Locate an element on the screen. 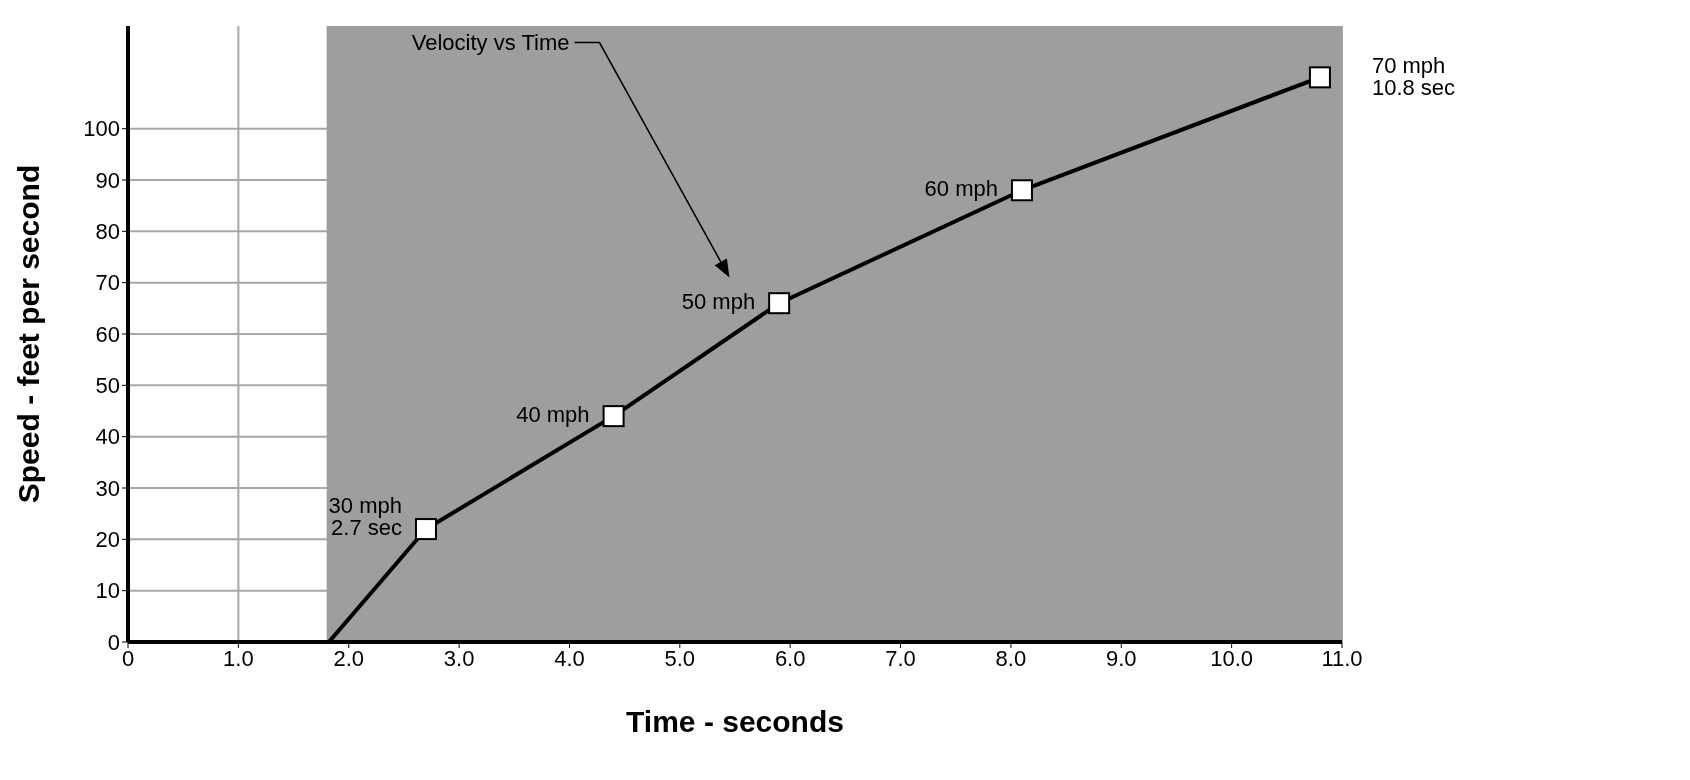 Image resolution: width=1690 pixels, height=780 pixels. x-axis-title: Time - seconds is located at coordinates (735, 721).